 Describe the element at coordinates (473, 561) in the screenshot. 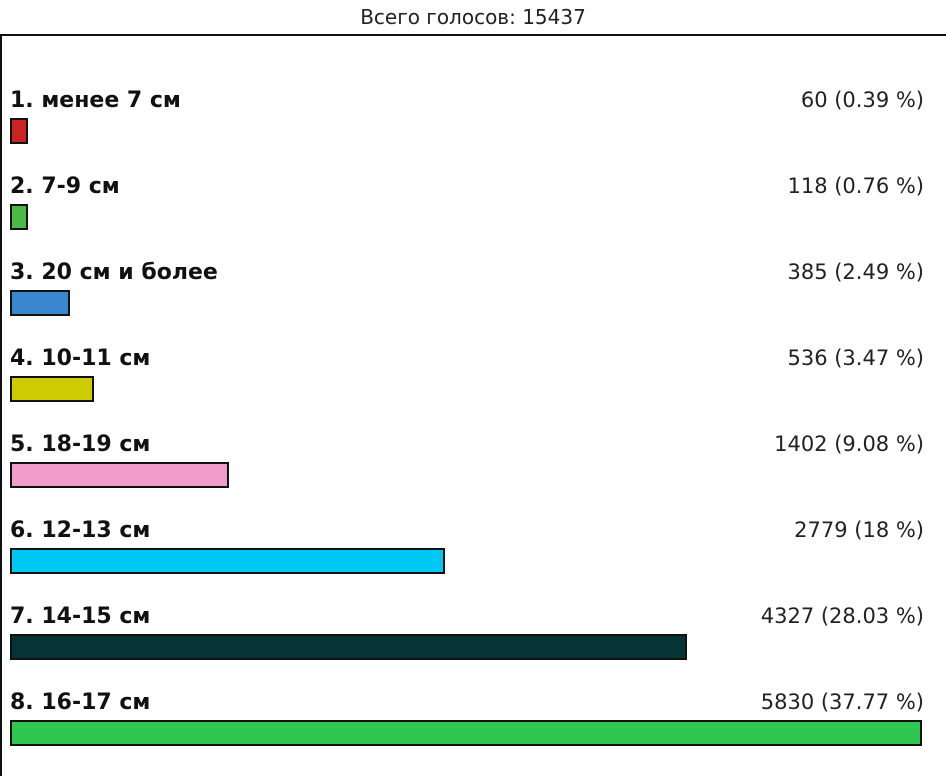

I see `poll-row: 6. 12-13 см 2779 (18 %)` at that location.